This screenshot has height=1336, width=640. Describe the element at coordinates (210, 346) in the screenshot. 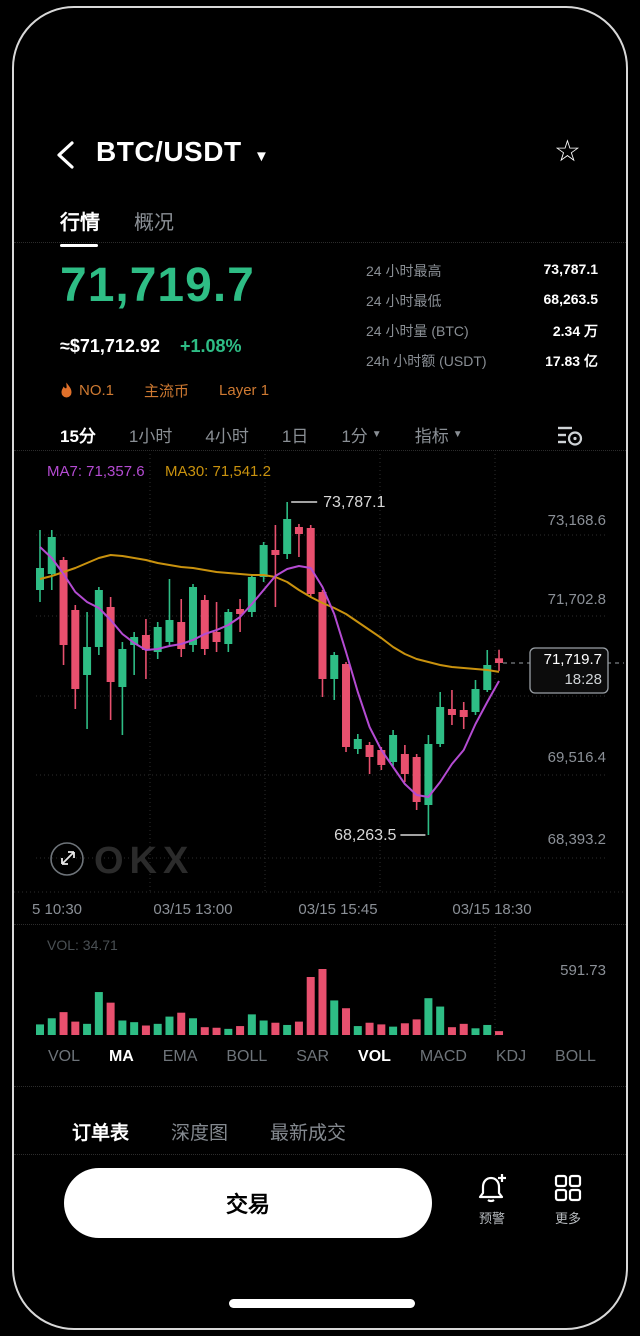

I see `price-change: +1.08%` at that location.